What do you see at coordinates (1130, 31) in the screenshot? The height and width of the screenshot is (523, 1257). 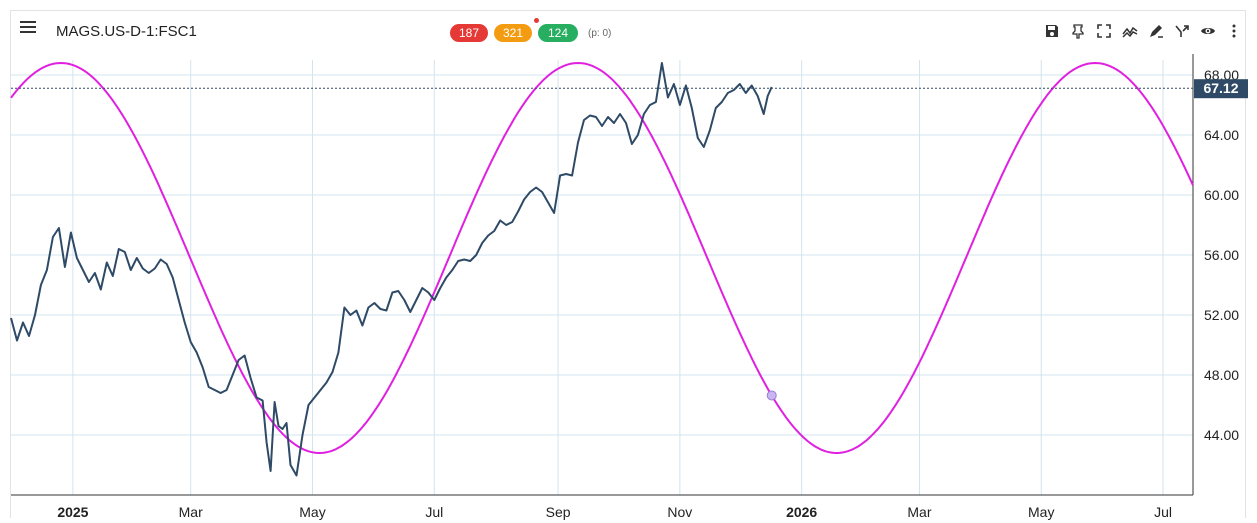 I see `trend-icon` at bounding box center [1130, 31].